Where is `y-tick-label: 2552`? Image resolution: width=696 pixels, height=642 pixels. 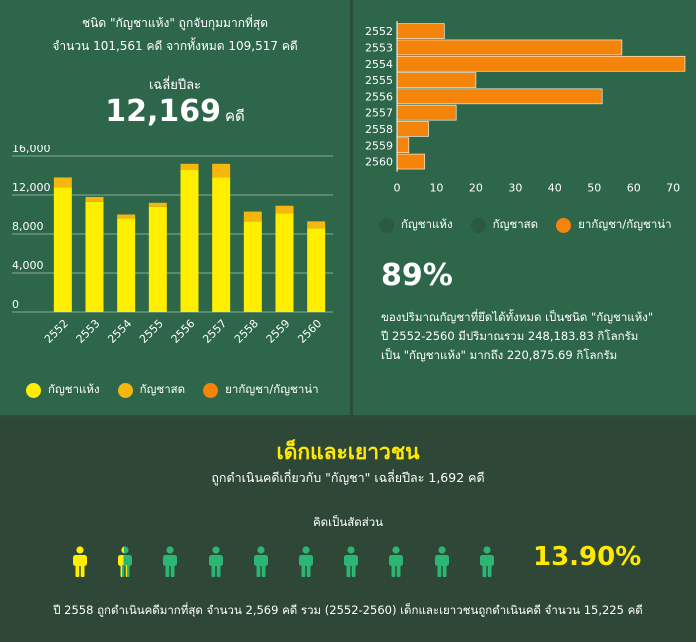
y-tick-label: 2552 is located at coordinates (379, 31).